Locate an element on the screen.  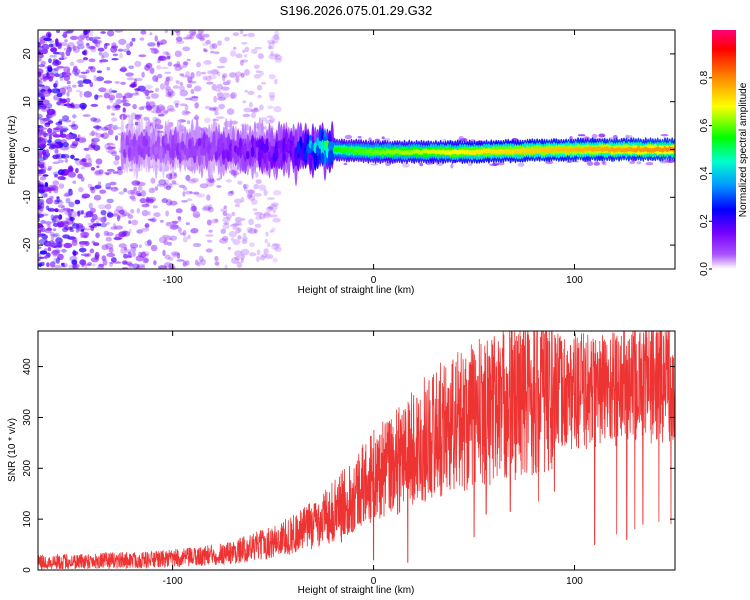
heatmap-ytick-label: 0 is located at coordinates (27, 149).